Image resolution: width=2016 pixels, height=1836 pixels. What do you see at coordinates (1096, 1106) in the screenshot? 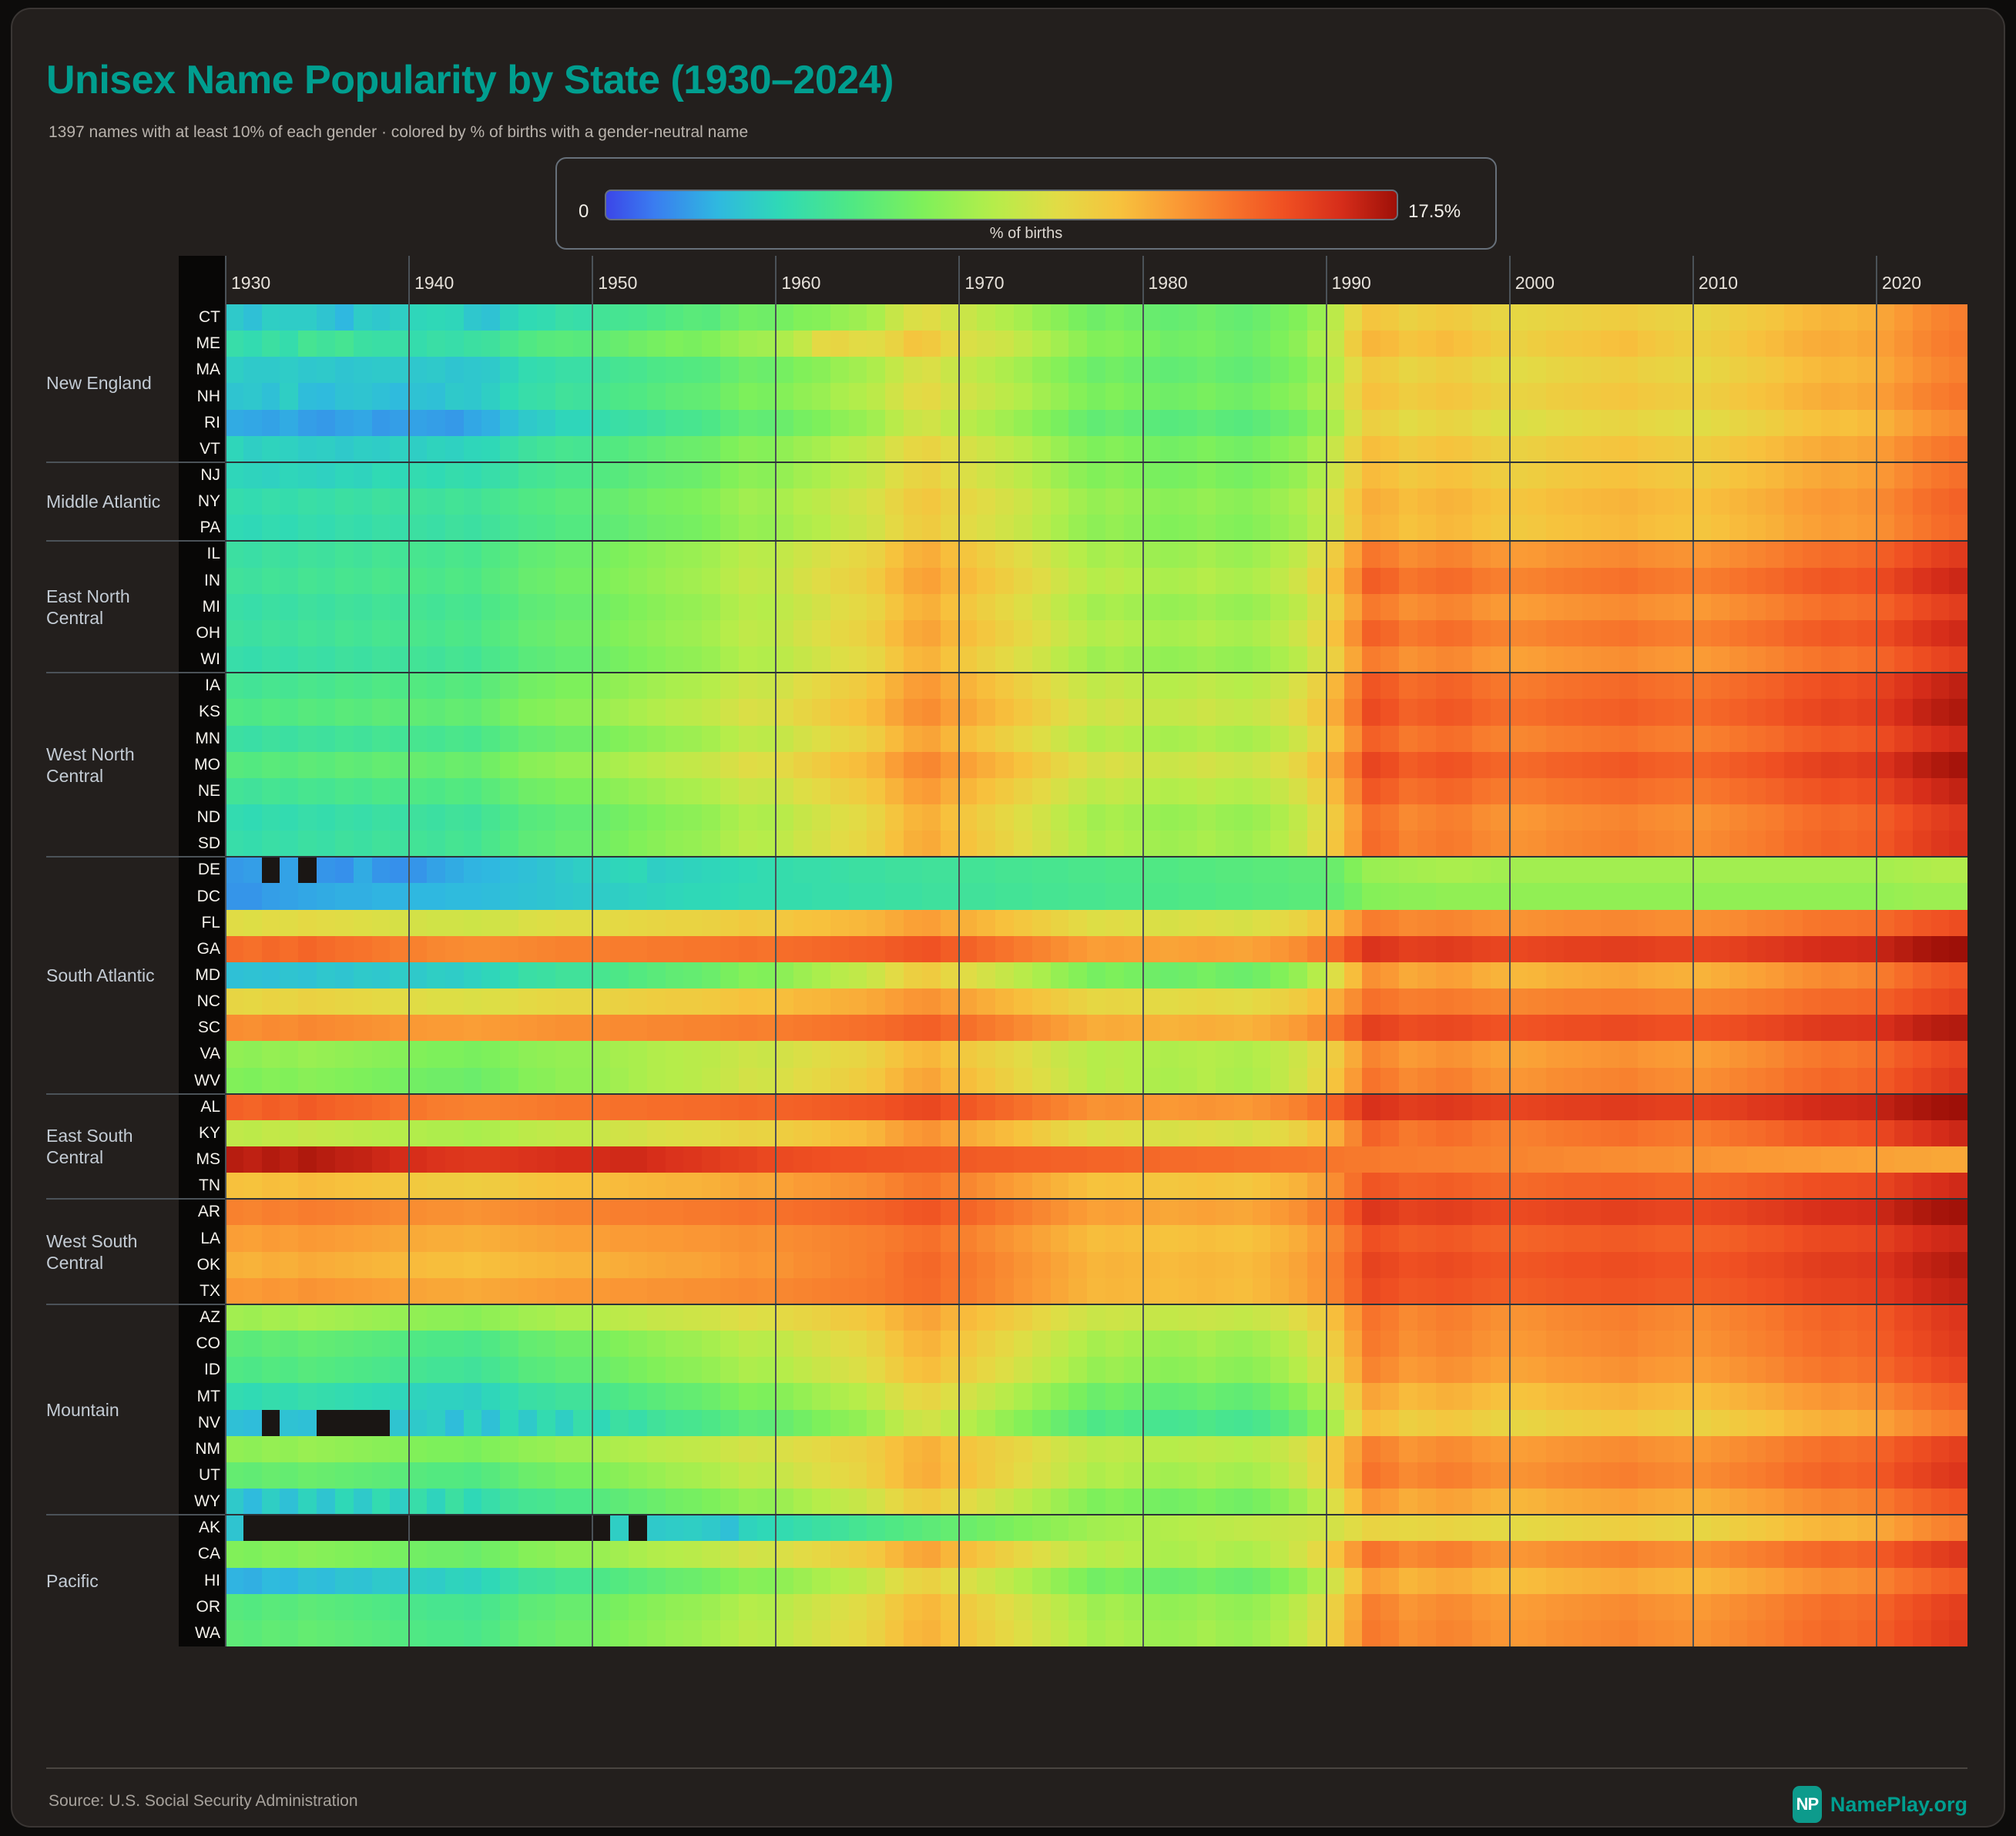
I see `heatmap-row` at bounding box center [1096, 1106].